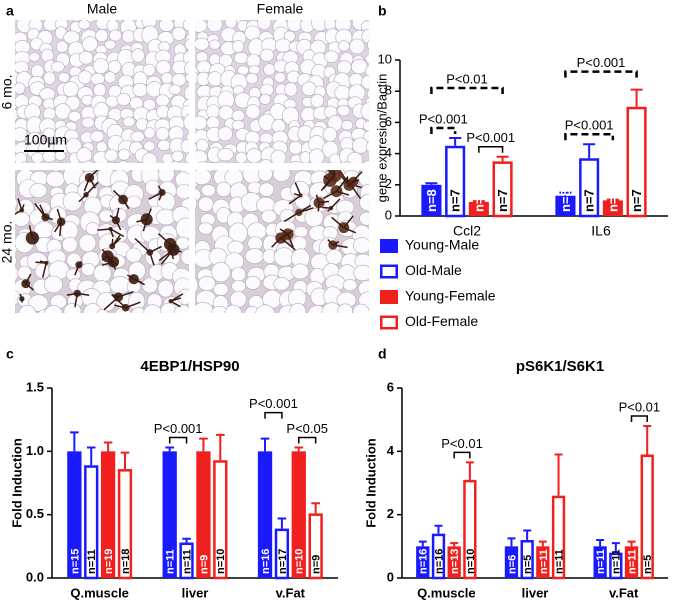 The height and width of the screenshot is (606, 693). Describe the element at coordinates (16, 483) in the screenshot. I see `y-axis-label: Fold Induction` at that location.